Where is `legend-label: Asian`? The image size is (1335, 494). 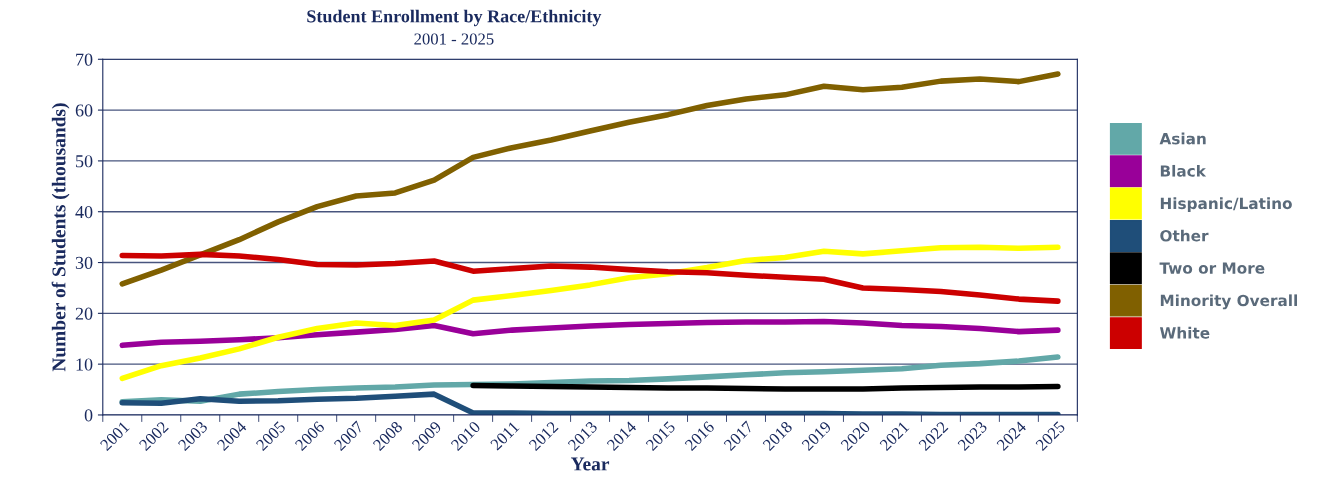
legend-label: Asian is located at coordinates (1182, 138).